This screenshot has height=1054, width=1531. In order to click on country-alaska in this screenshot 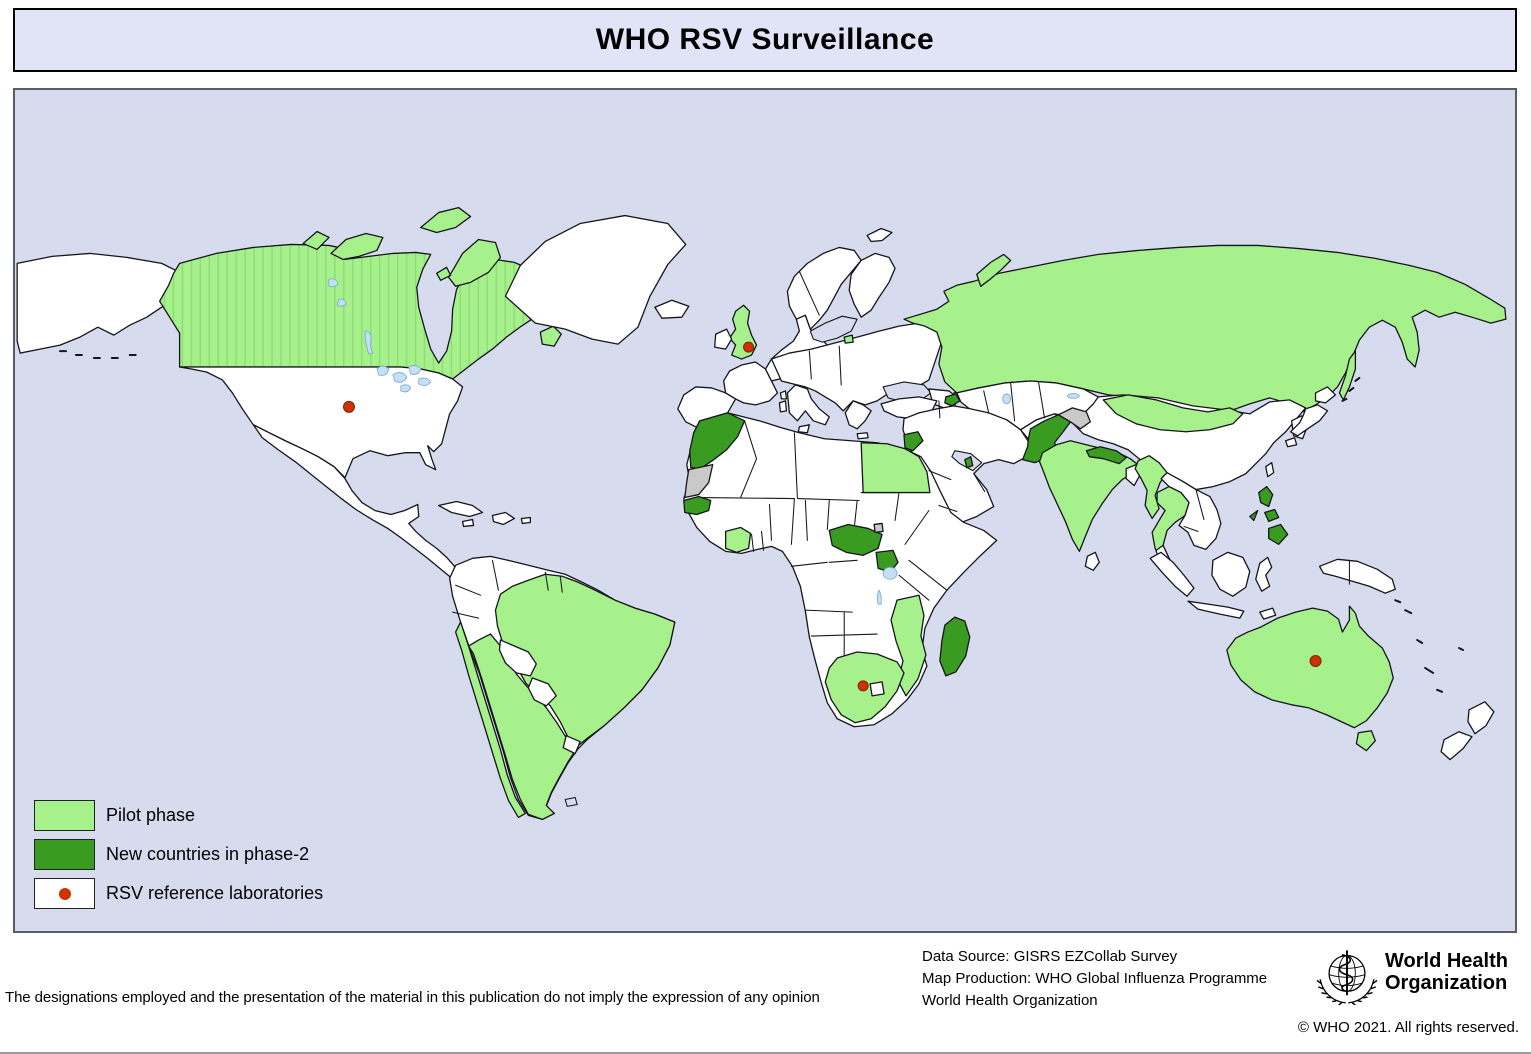, I will do `click(97, 303)`.